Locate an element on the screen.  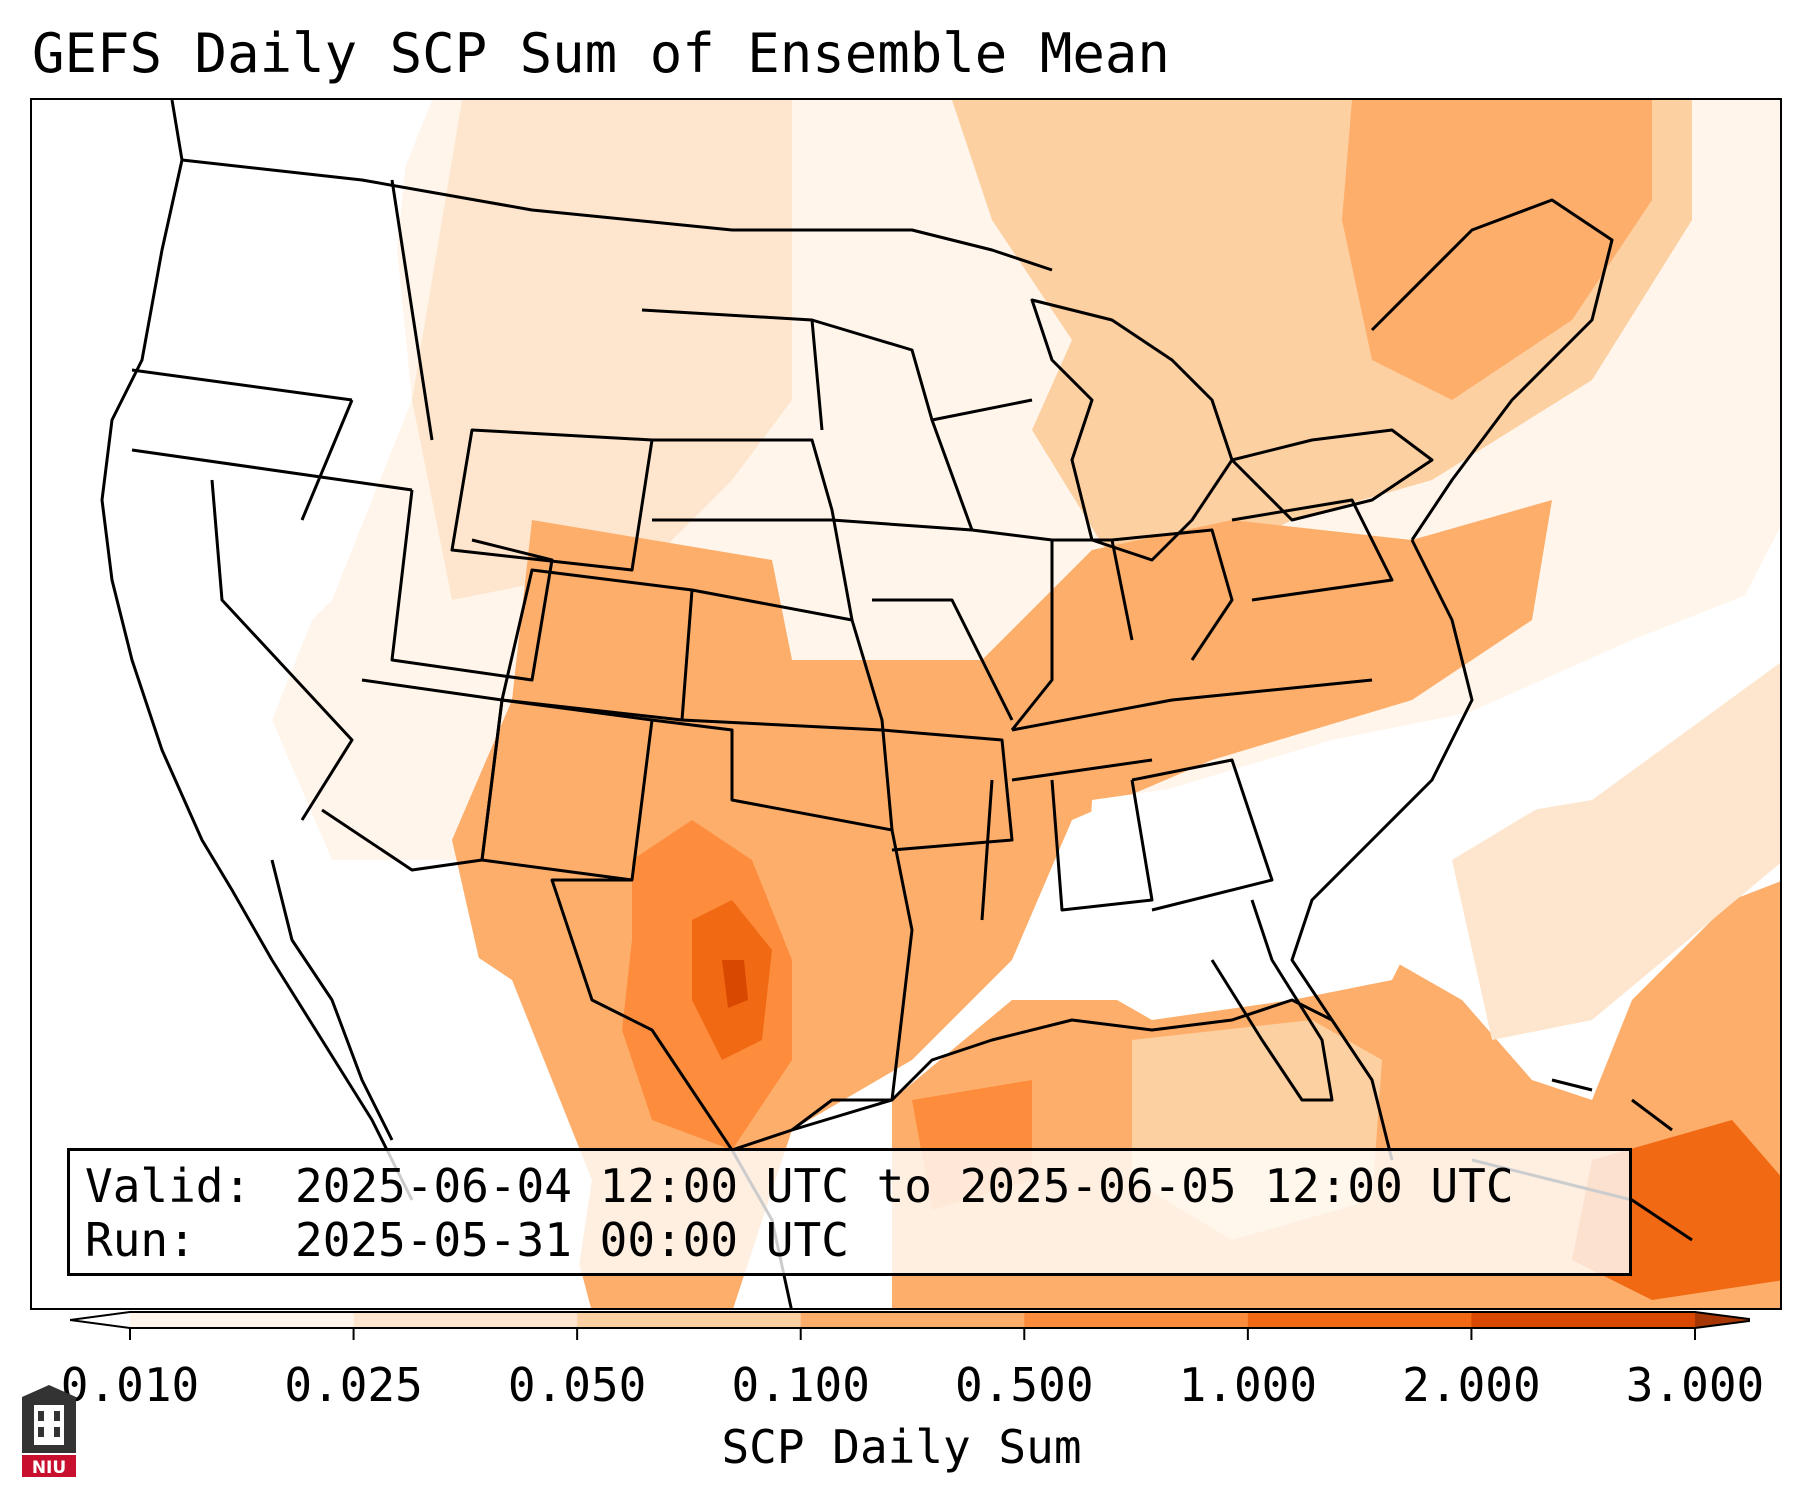
shade-atlantic-light is located at coordinates (1616, 851).